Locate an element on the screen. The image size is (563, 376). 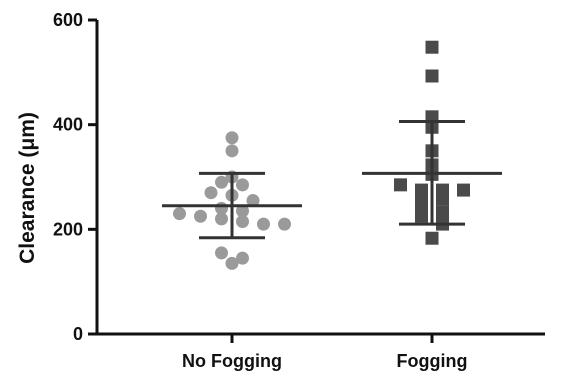
x-tick-label: Fogging is located at coordinates (432, 361).